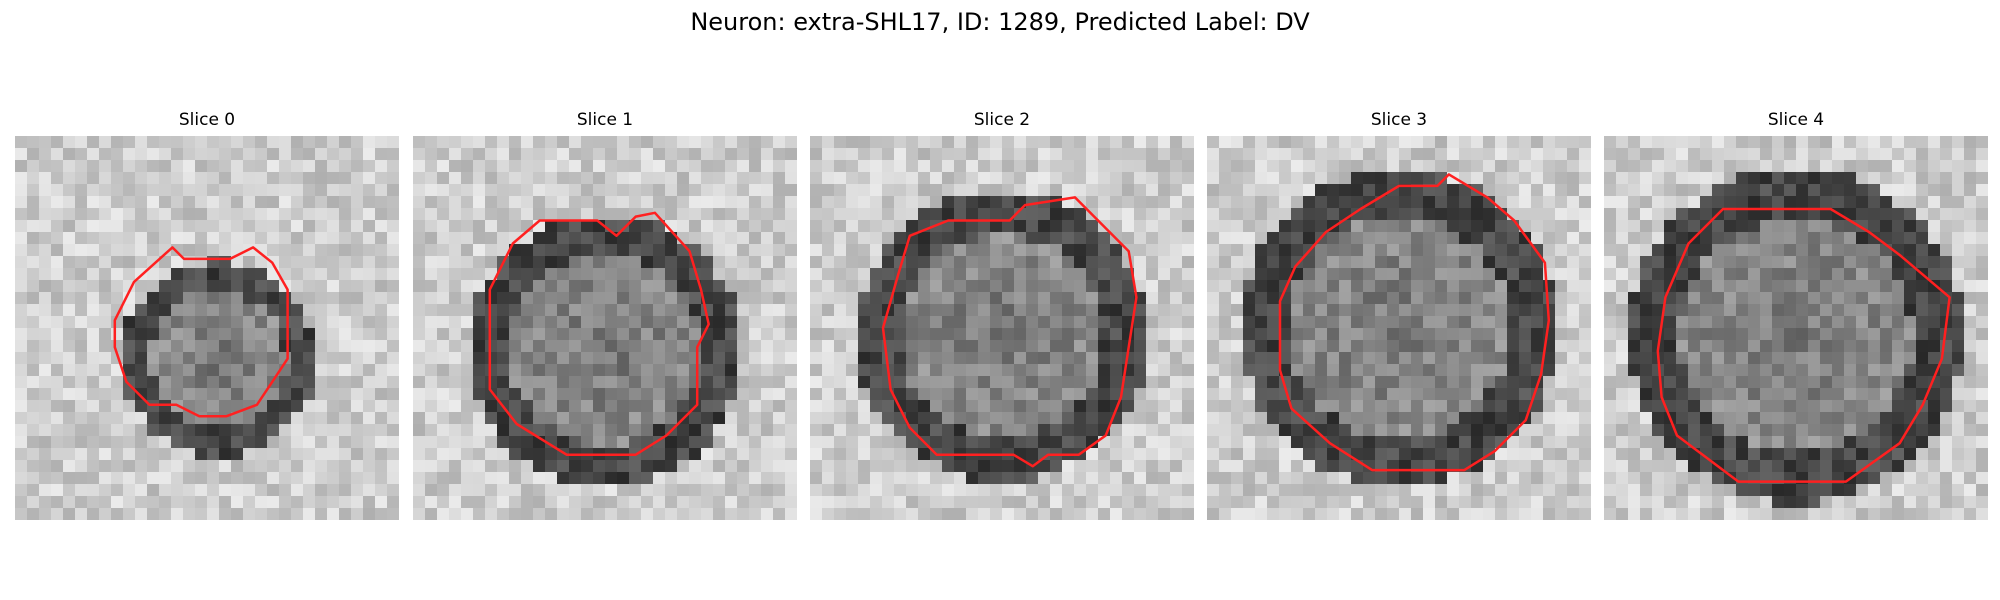 This screenshot has width=2000, height=600. I want to click on slice-title-2: Slice 2, so click(1002, 120).